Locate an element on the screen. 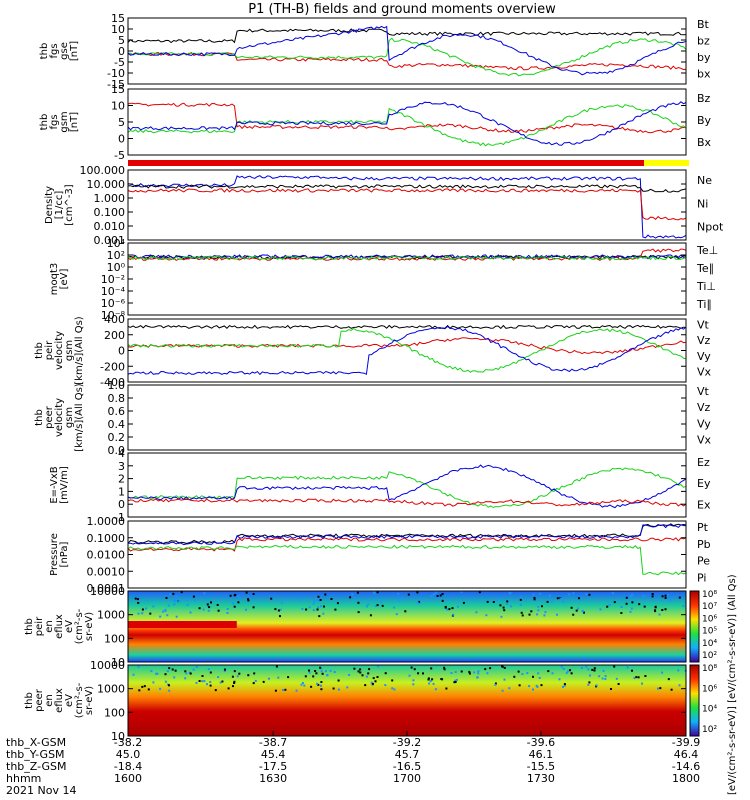 The image size is (750, 800). y-tick-label: 0.4 is located at coordinates (117, 424).